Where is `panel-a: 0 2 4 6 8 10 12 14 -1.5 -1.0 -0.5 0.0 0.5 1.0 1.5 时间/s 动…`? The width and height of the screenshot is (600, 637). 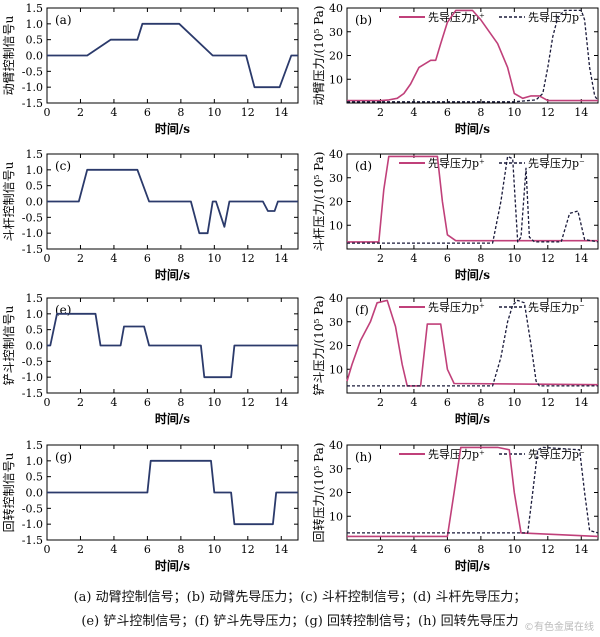 panel-a: 0 2 4 6 8 10 12 14 -1.5 -1.0 -0.5 0.0 0.5 1.0 1.5 时间/s 动… is located at coordinates (150, 69).